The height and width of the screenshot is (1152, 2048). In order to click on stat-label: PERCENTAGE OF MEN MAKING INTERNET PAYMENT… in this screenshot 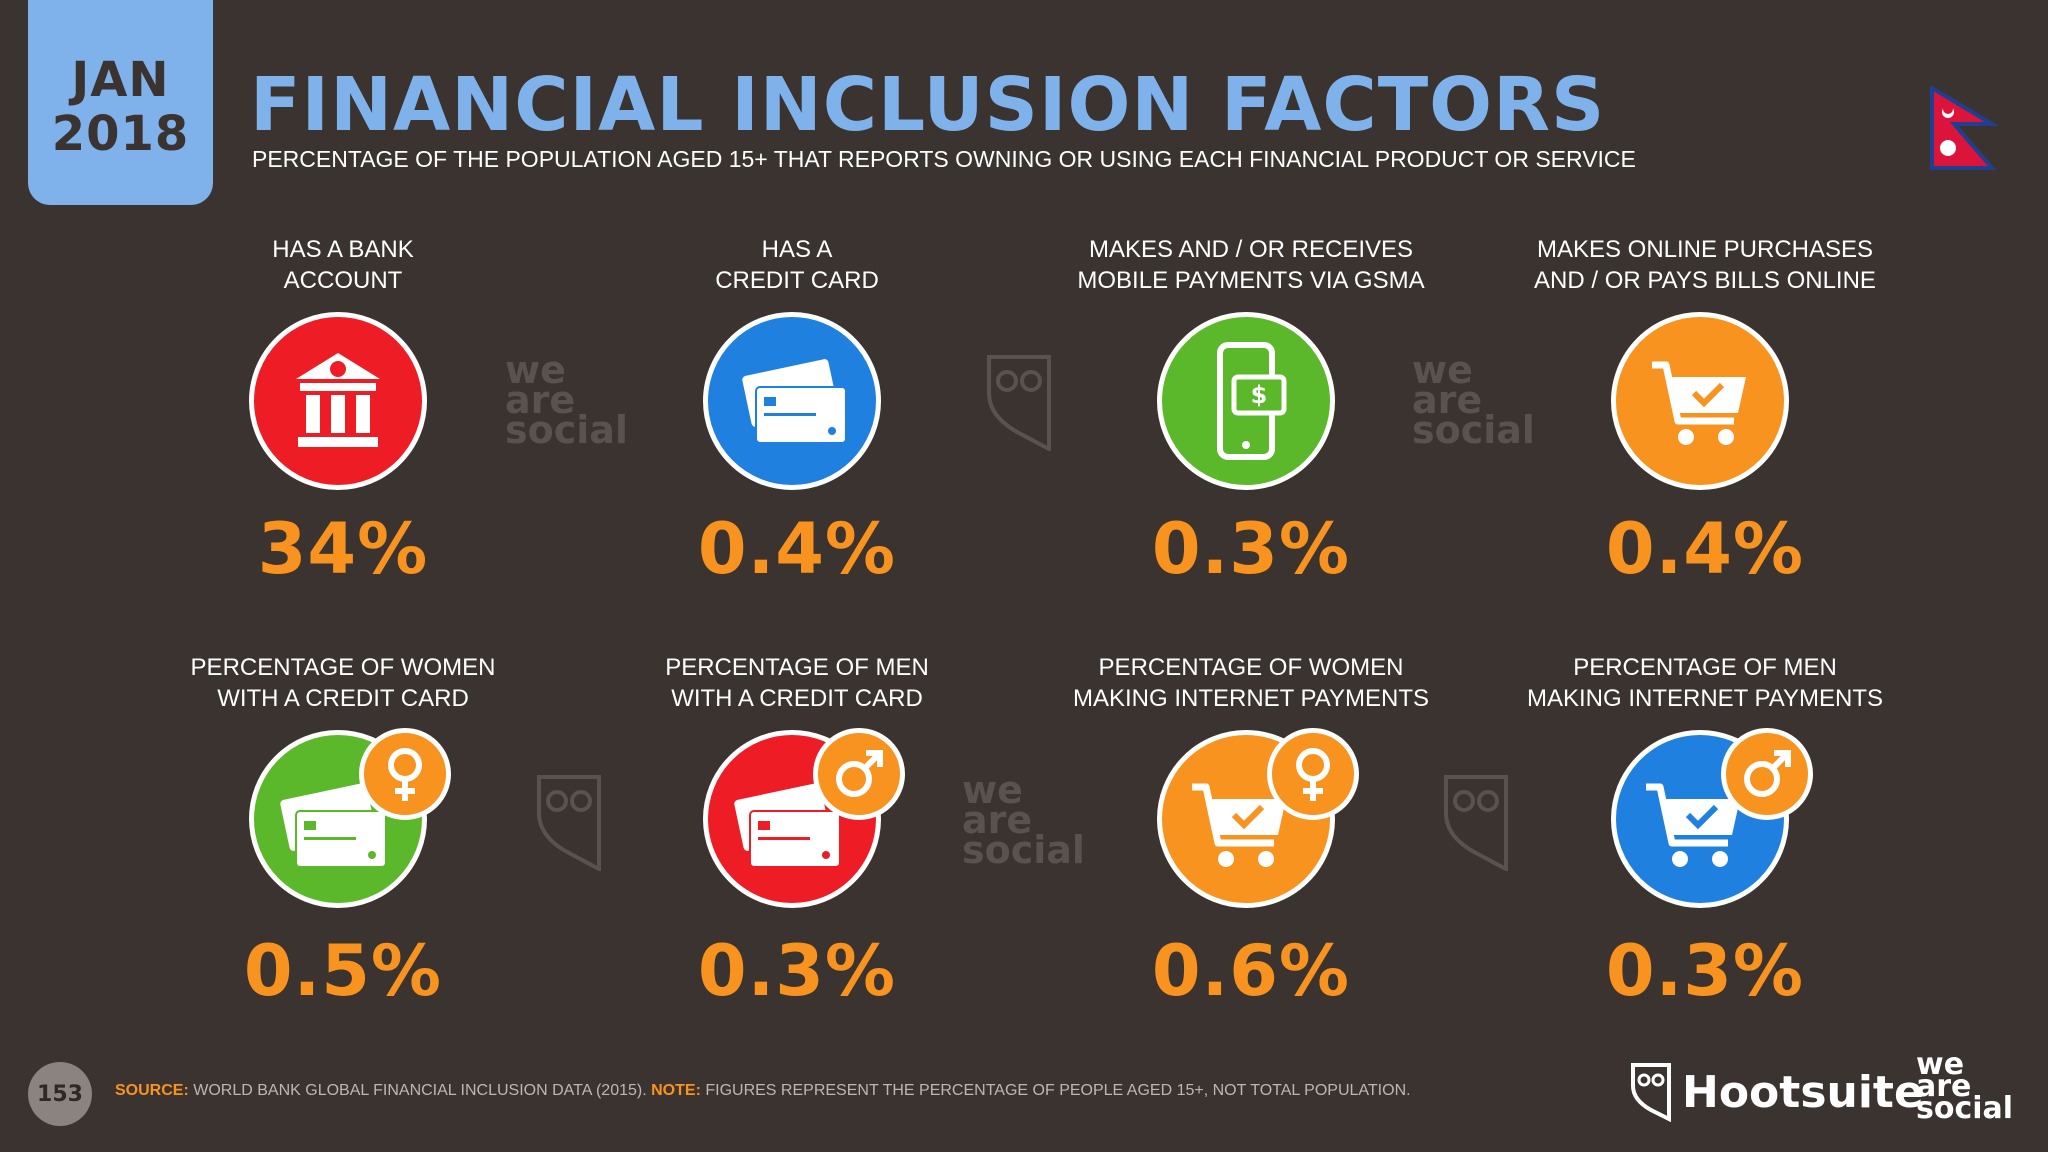, I will do `click(1705, 683)`.